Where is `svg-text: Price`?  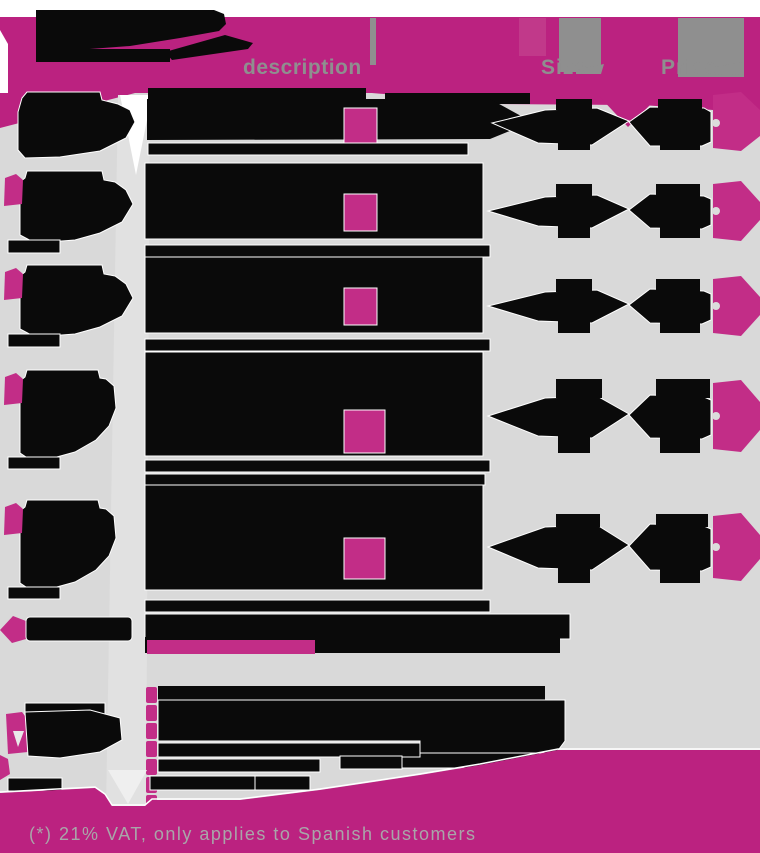 svg-text: Price is located at coordinates (689, 67).